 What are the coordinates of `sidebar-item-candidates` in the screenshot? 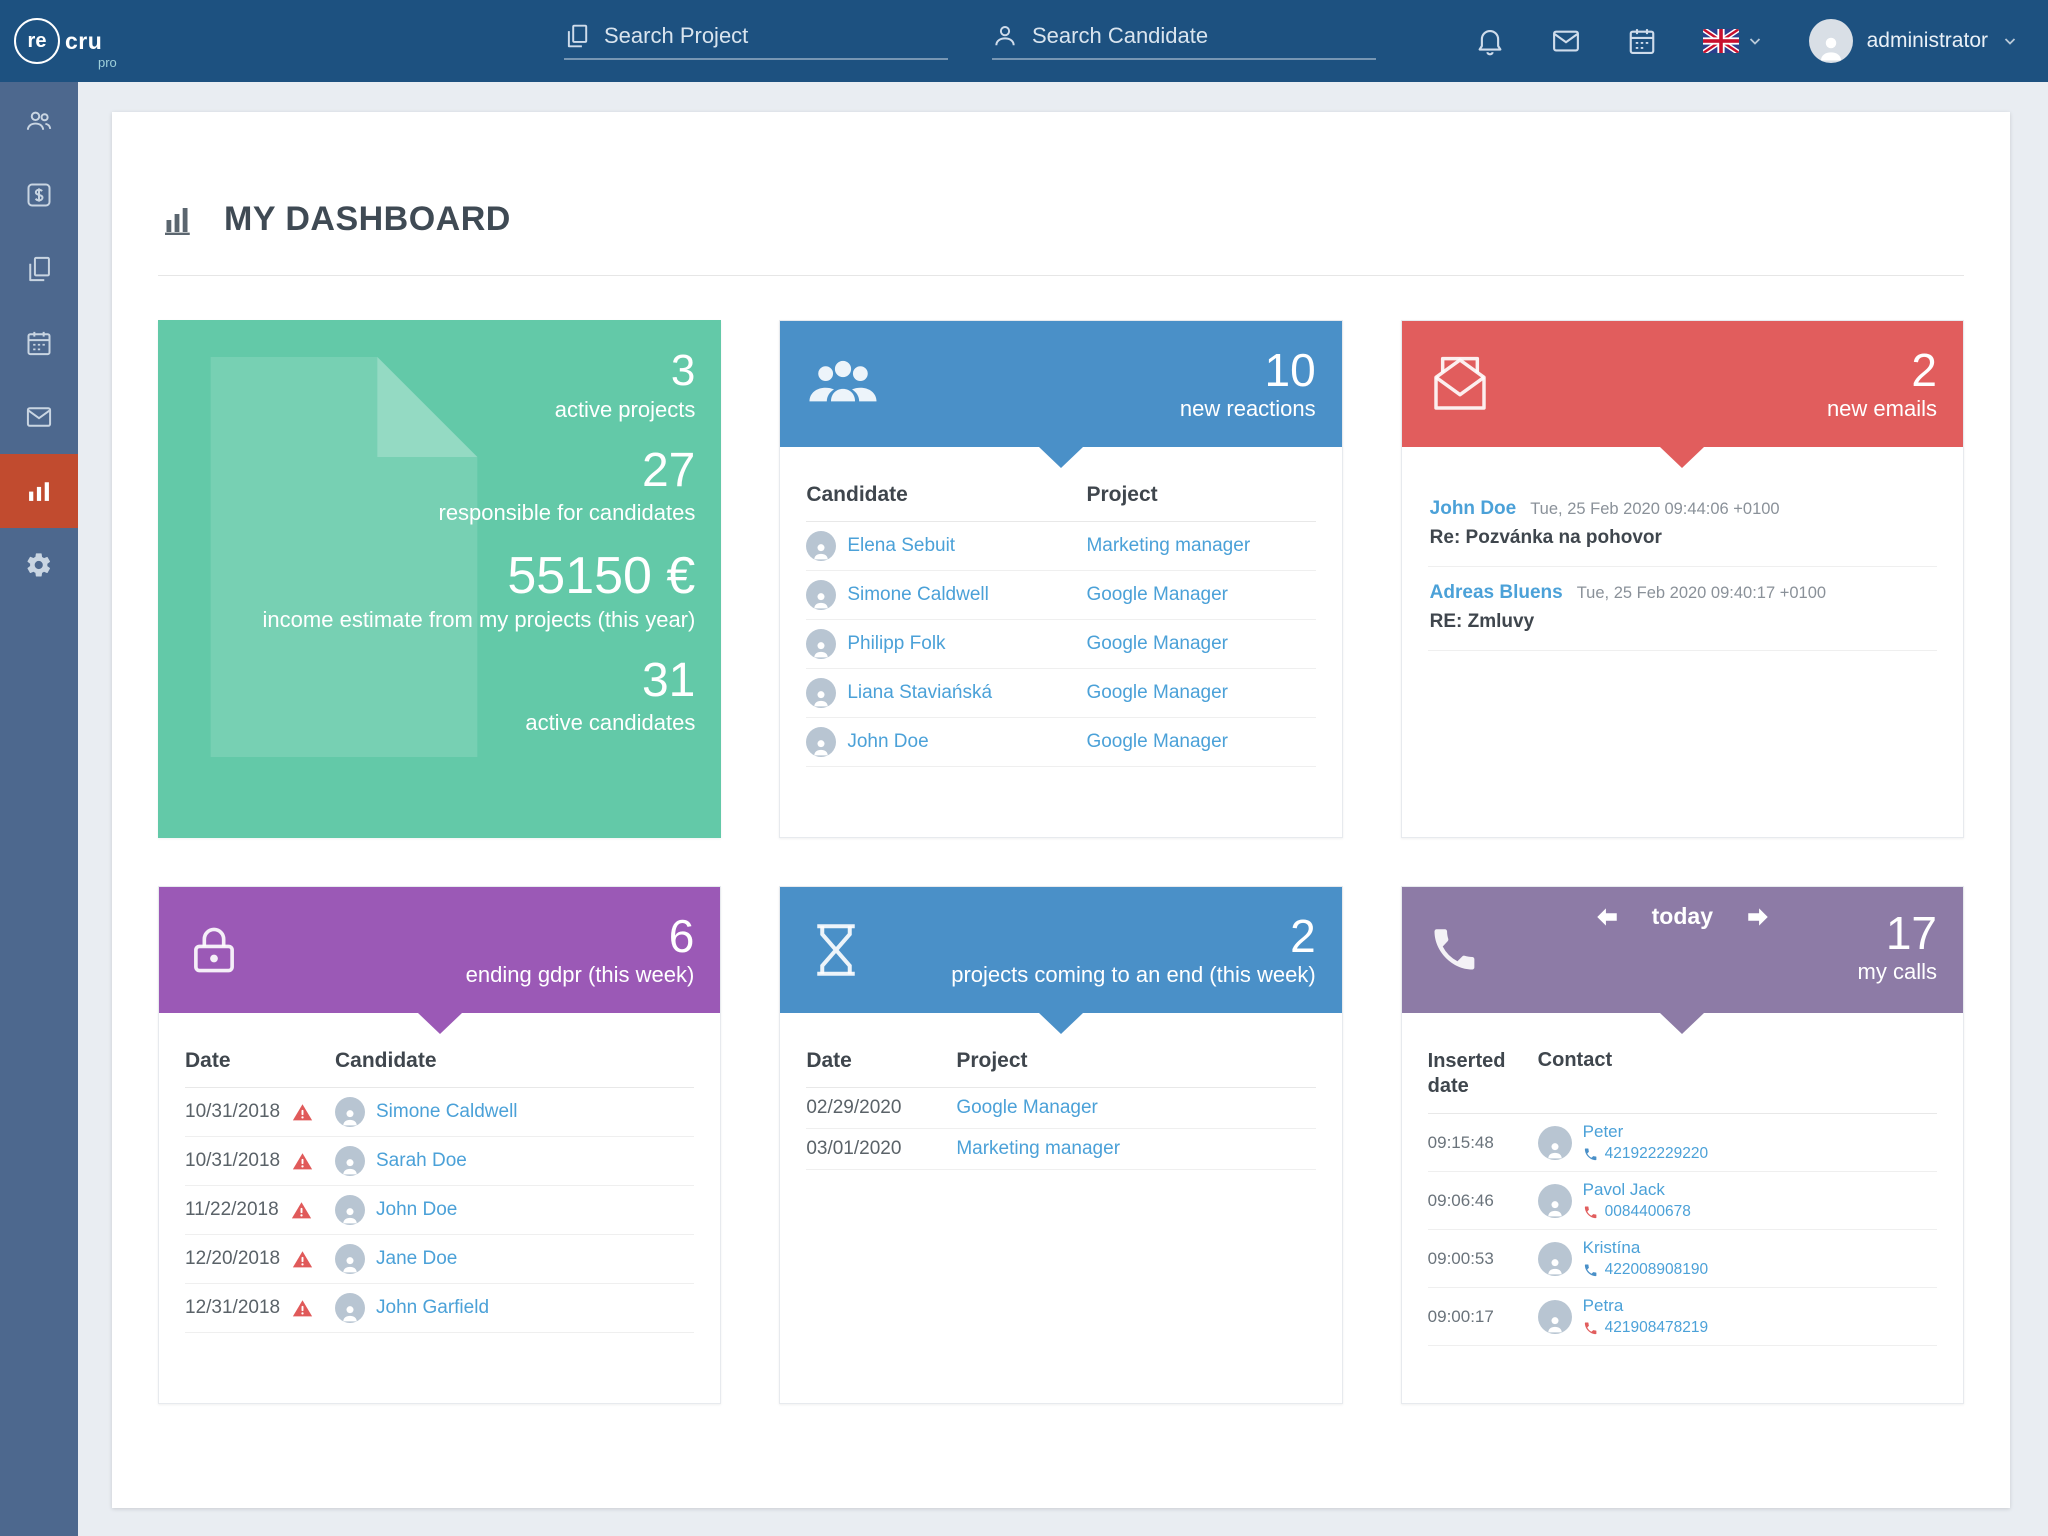 It's located at (39, 121).